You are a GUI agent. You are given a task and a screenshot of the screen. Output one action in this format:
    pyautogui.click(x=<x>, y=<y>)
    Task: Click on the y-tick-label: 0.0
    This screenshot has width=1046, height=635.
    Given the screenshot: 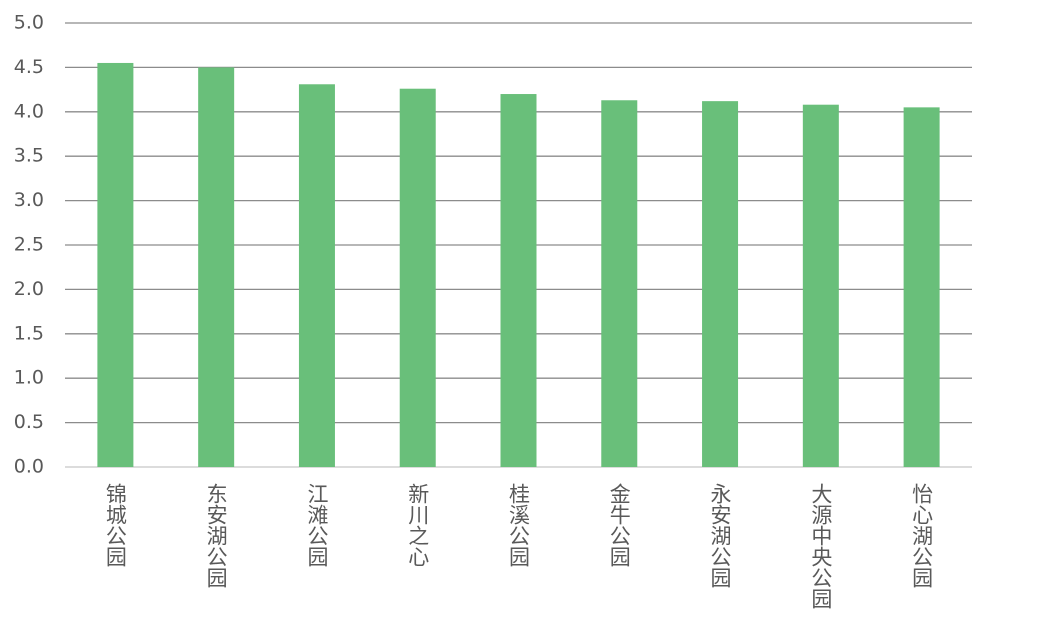 What is the action you would take?
    pyautogui.click(x=29, y=467)
    